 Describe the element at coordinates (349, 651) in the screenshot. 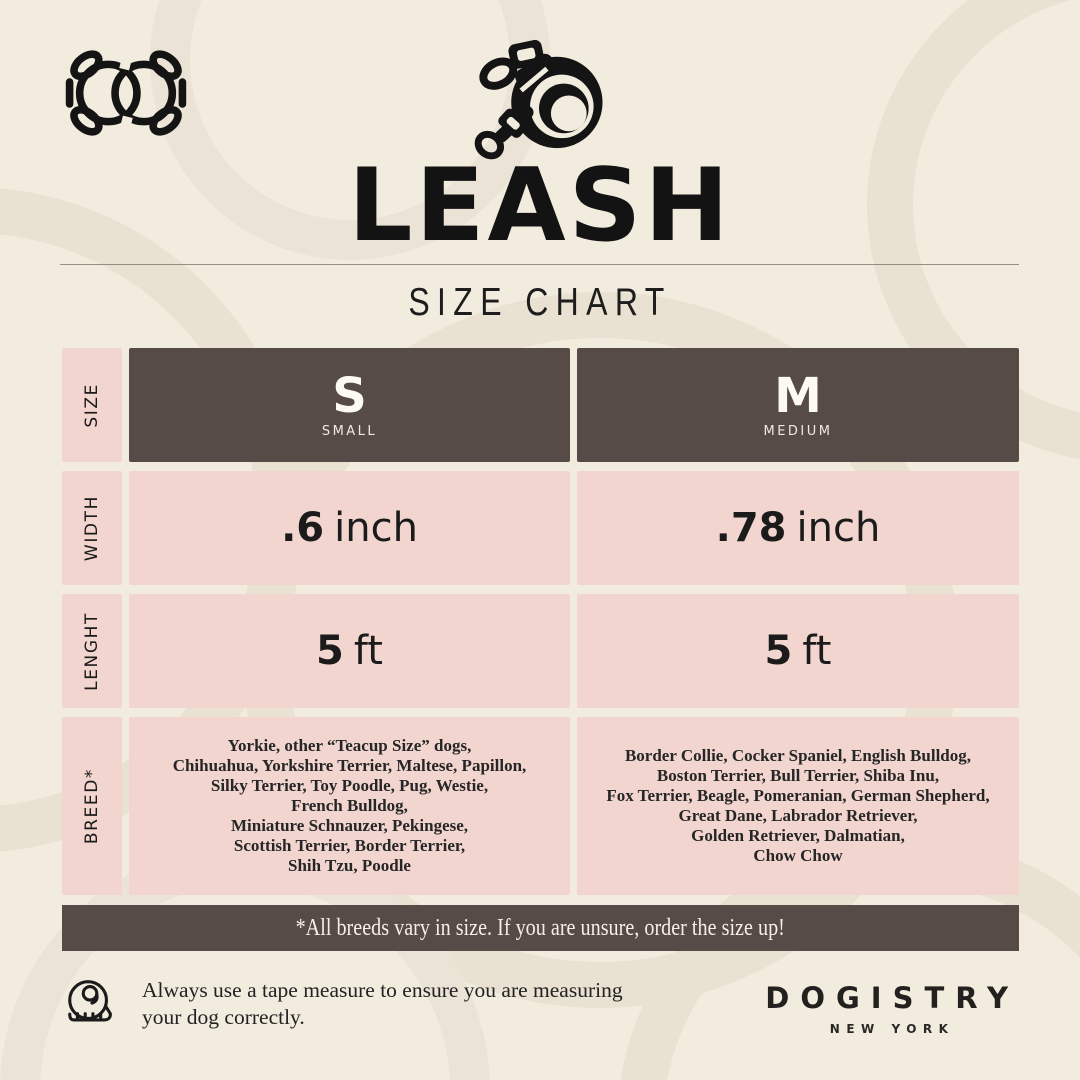

I see `length-value-small: 5 ft` at that location.